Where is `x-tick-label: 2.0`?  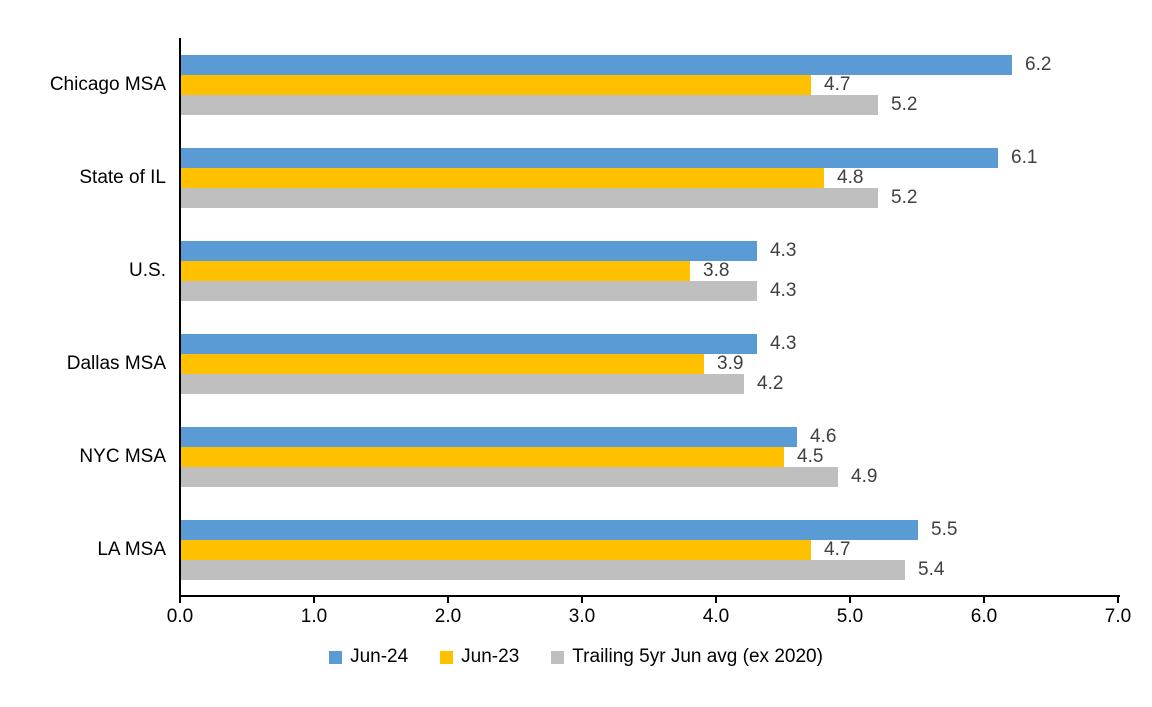 x-tick-label: 2.0 is located at coordinates (448, 616).